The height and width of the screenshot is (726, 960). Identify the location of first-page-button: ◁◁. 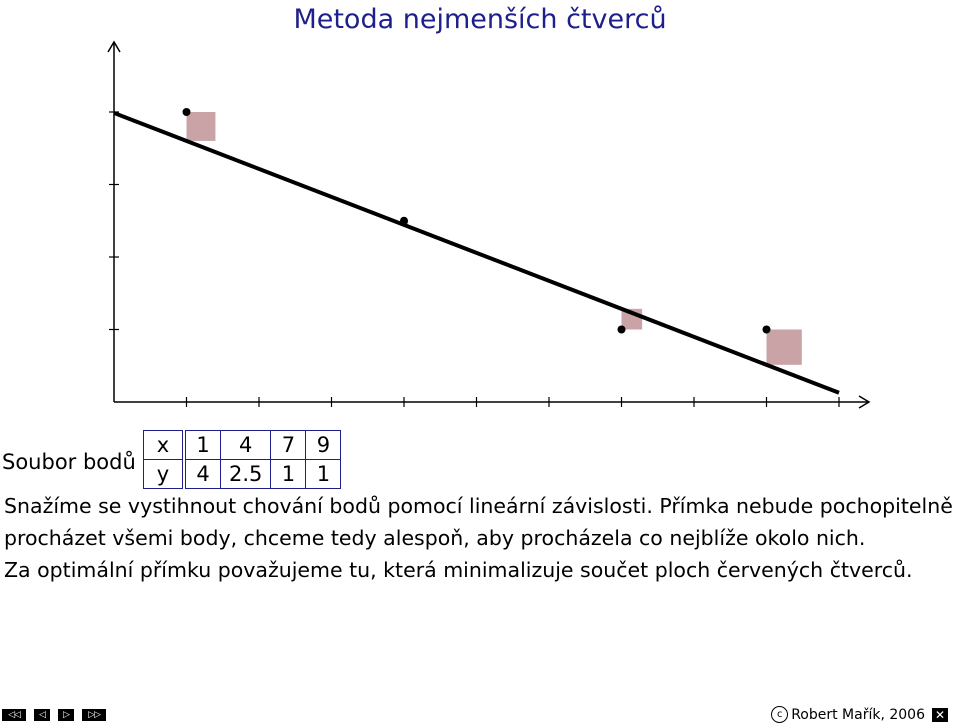
(14, 715).